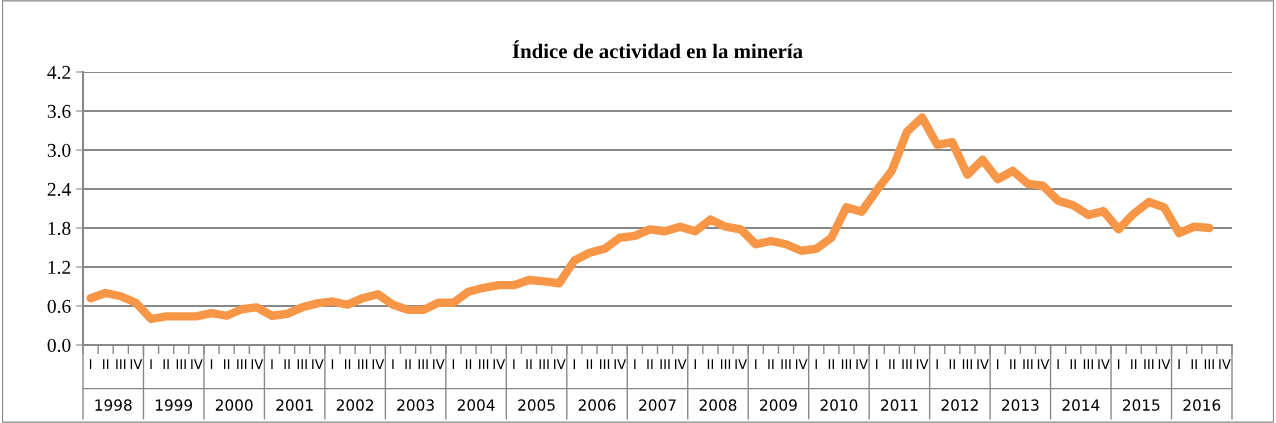 This screenshot has height=423, width=1276. I want to click on text: 2014, so click(1081, 405).